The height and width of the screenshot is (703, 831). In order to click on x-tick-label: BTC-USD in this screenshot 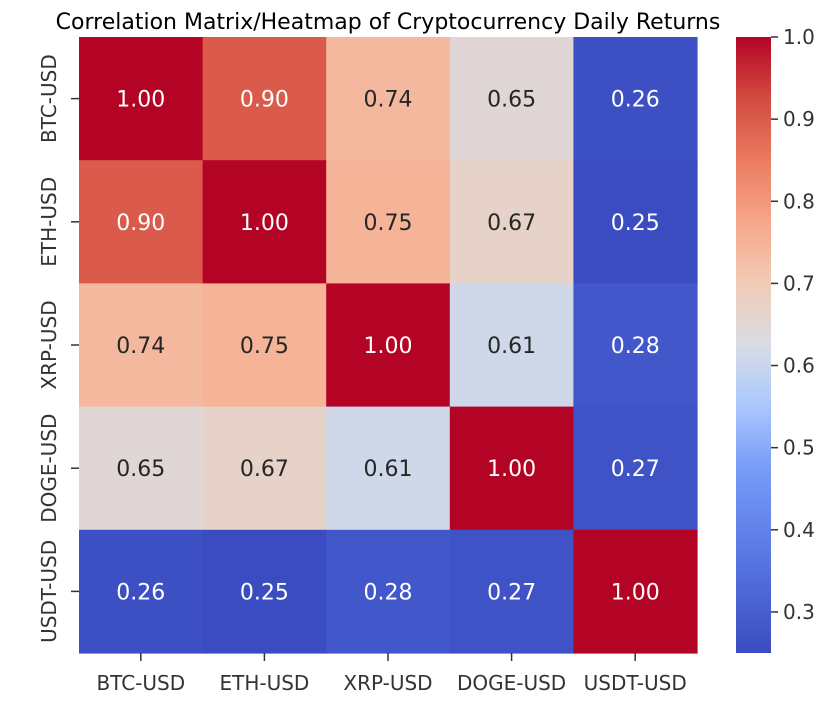, I will do `click(140, 683)`.